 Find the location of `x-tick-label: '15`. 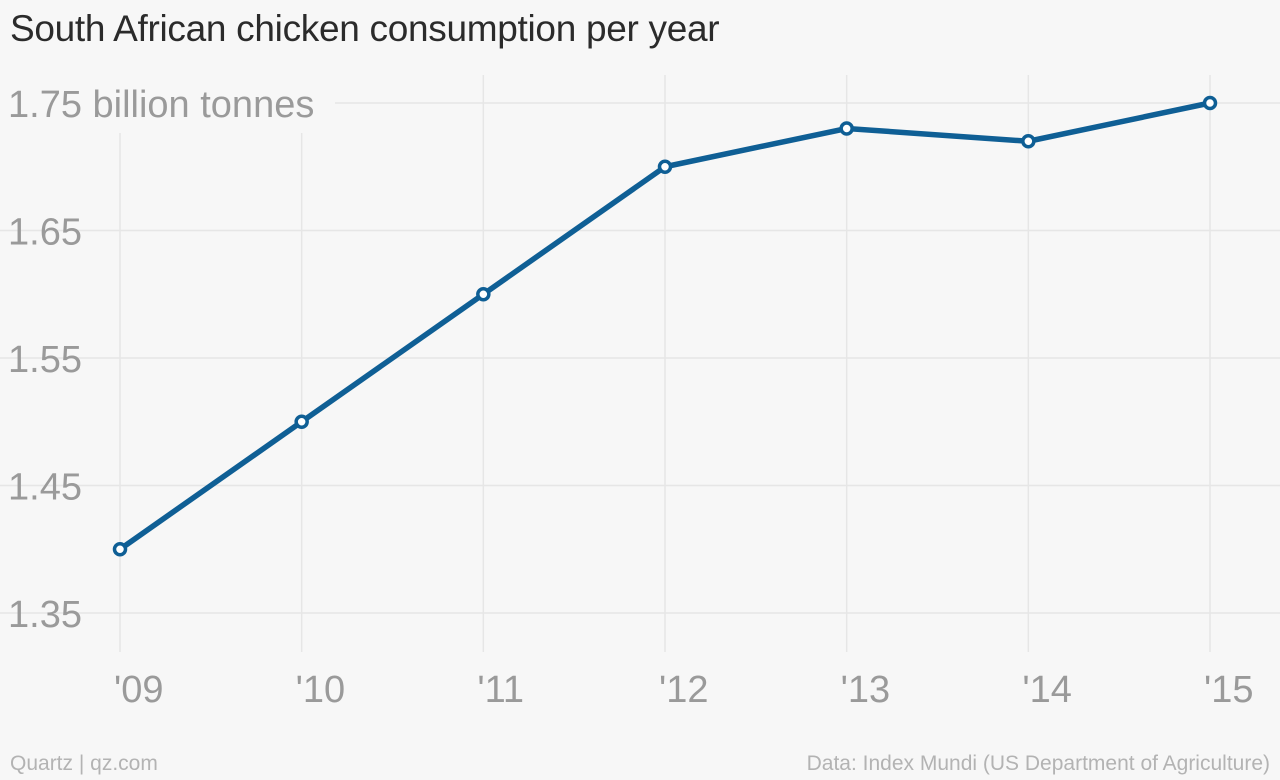

x-tick-label: '15 is located at coordinates (1229, 690).